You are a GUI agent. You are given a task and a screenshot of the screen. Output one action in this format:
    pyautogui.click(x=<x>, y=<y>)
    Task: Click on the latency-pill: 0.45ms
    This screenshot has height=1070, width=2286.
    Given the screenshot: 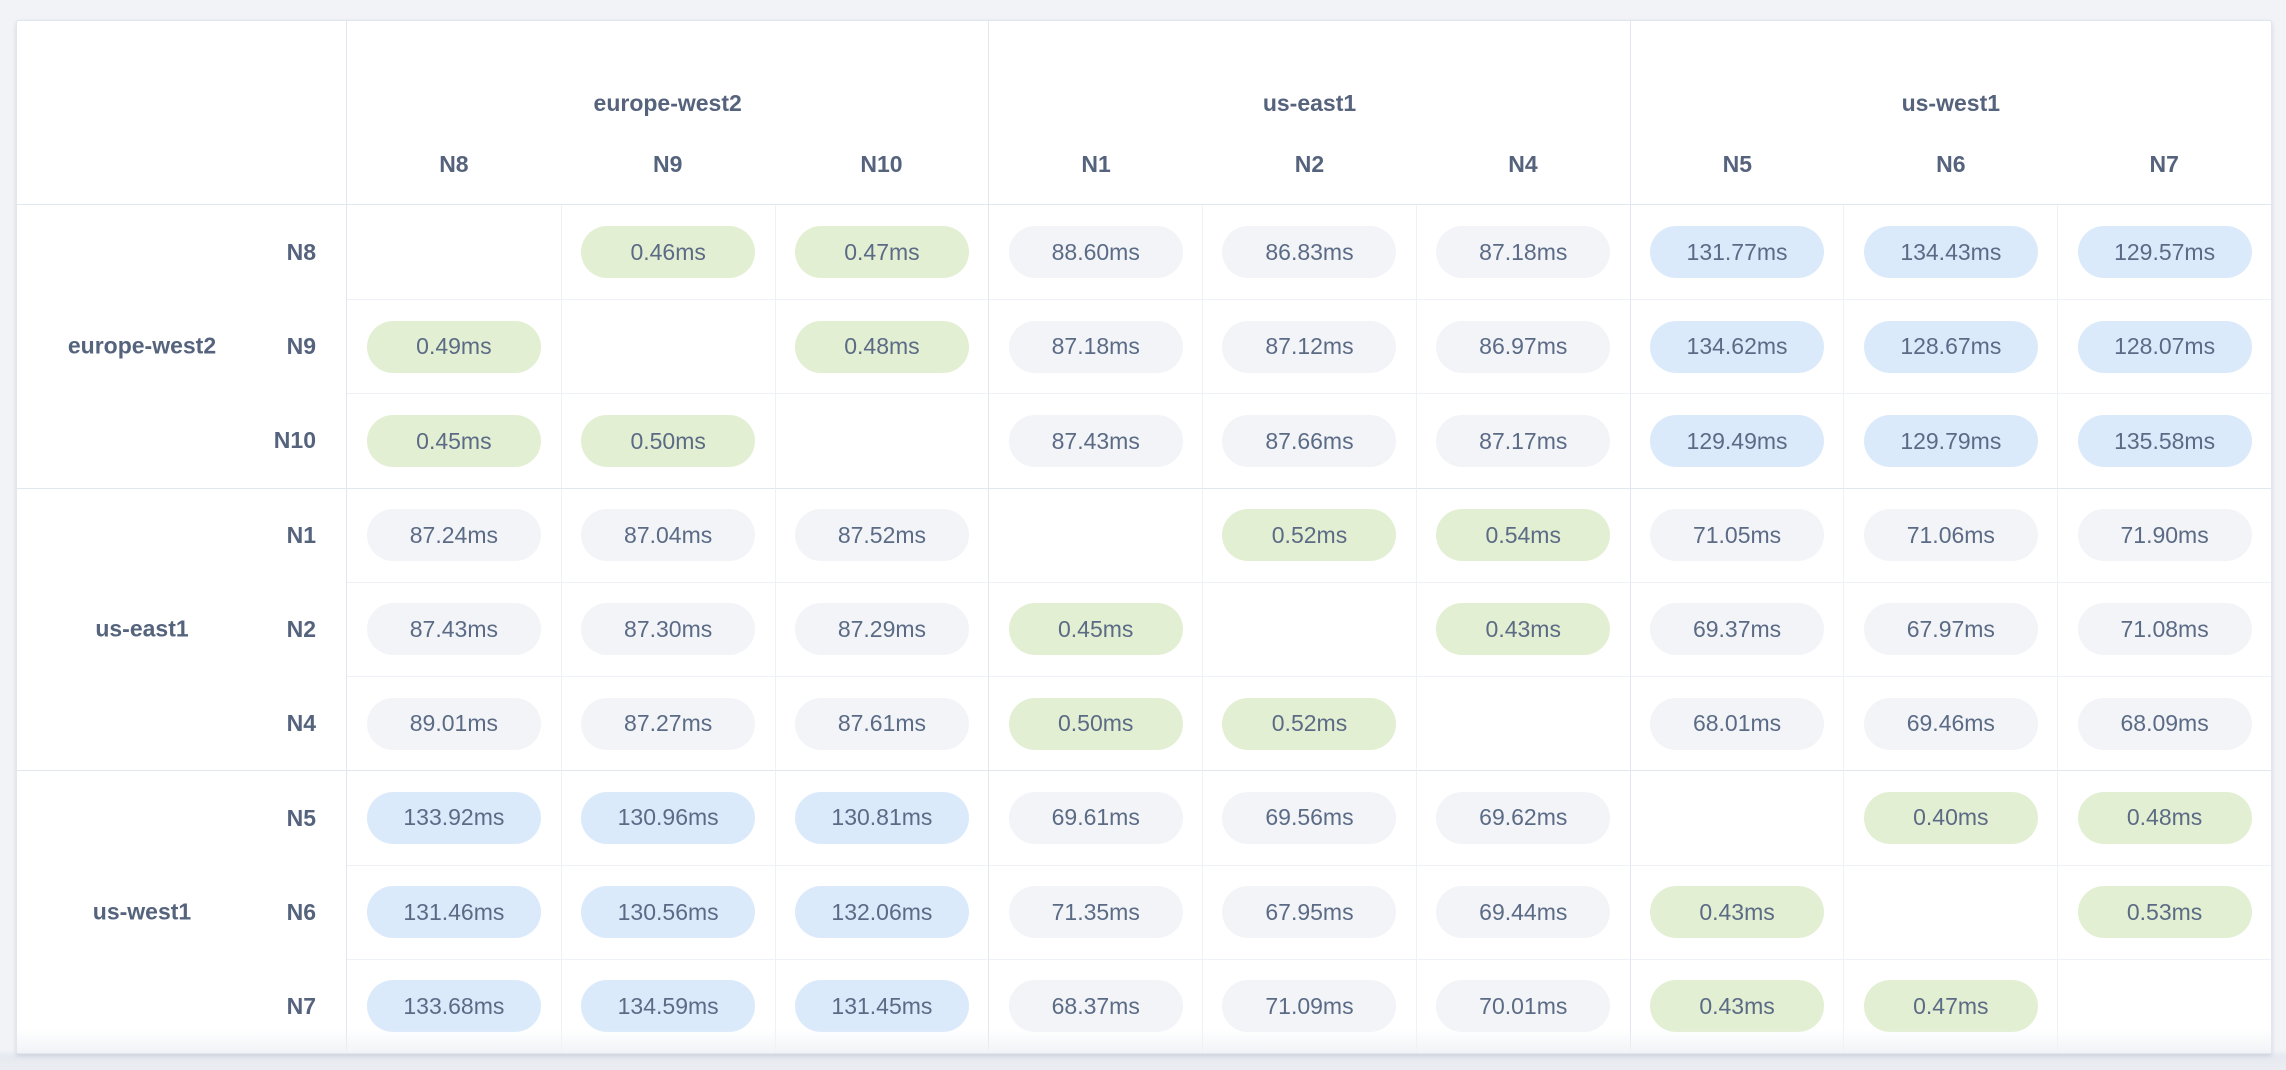 What is the action you would take?
    pyautogui.click(x=1095, y=629)
    